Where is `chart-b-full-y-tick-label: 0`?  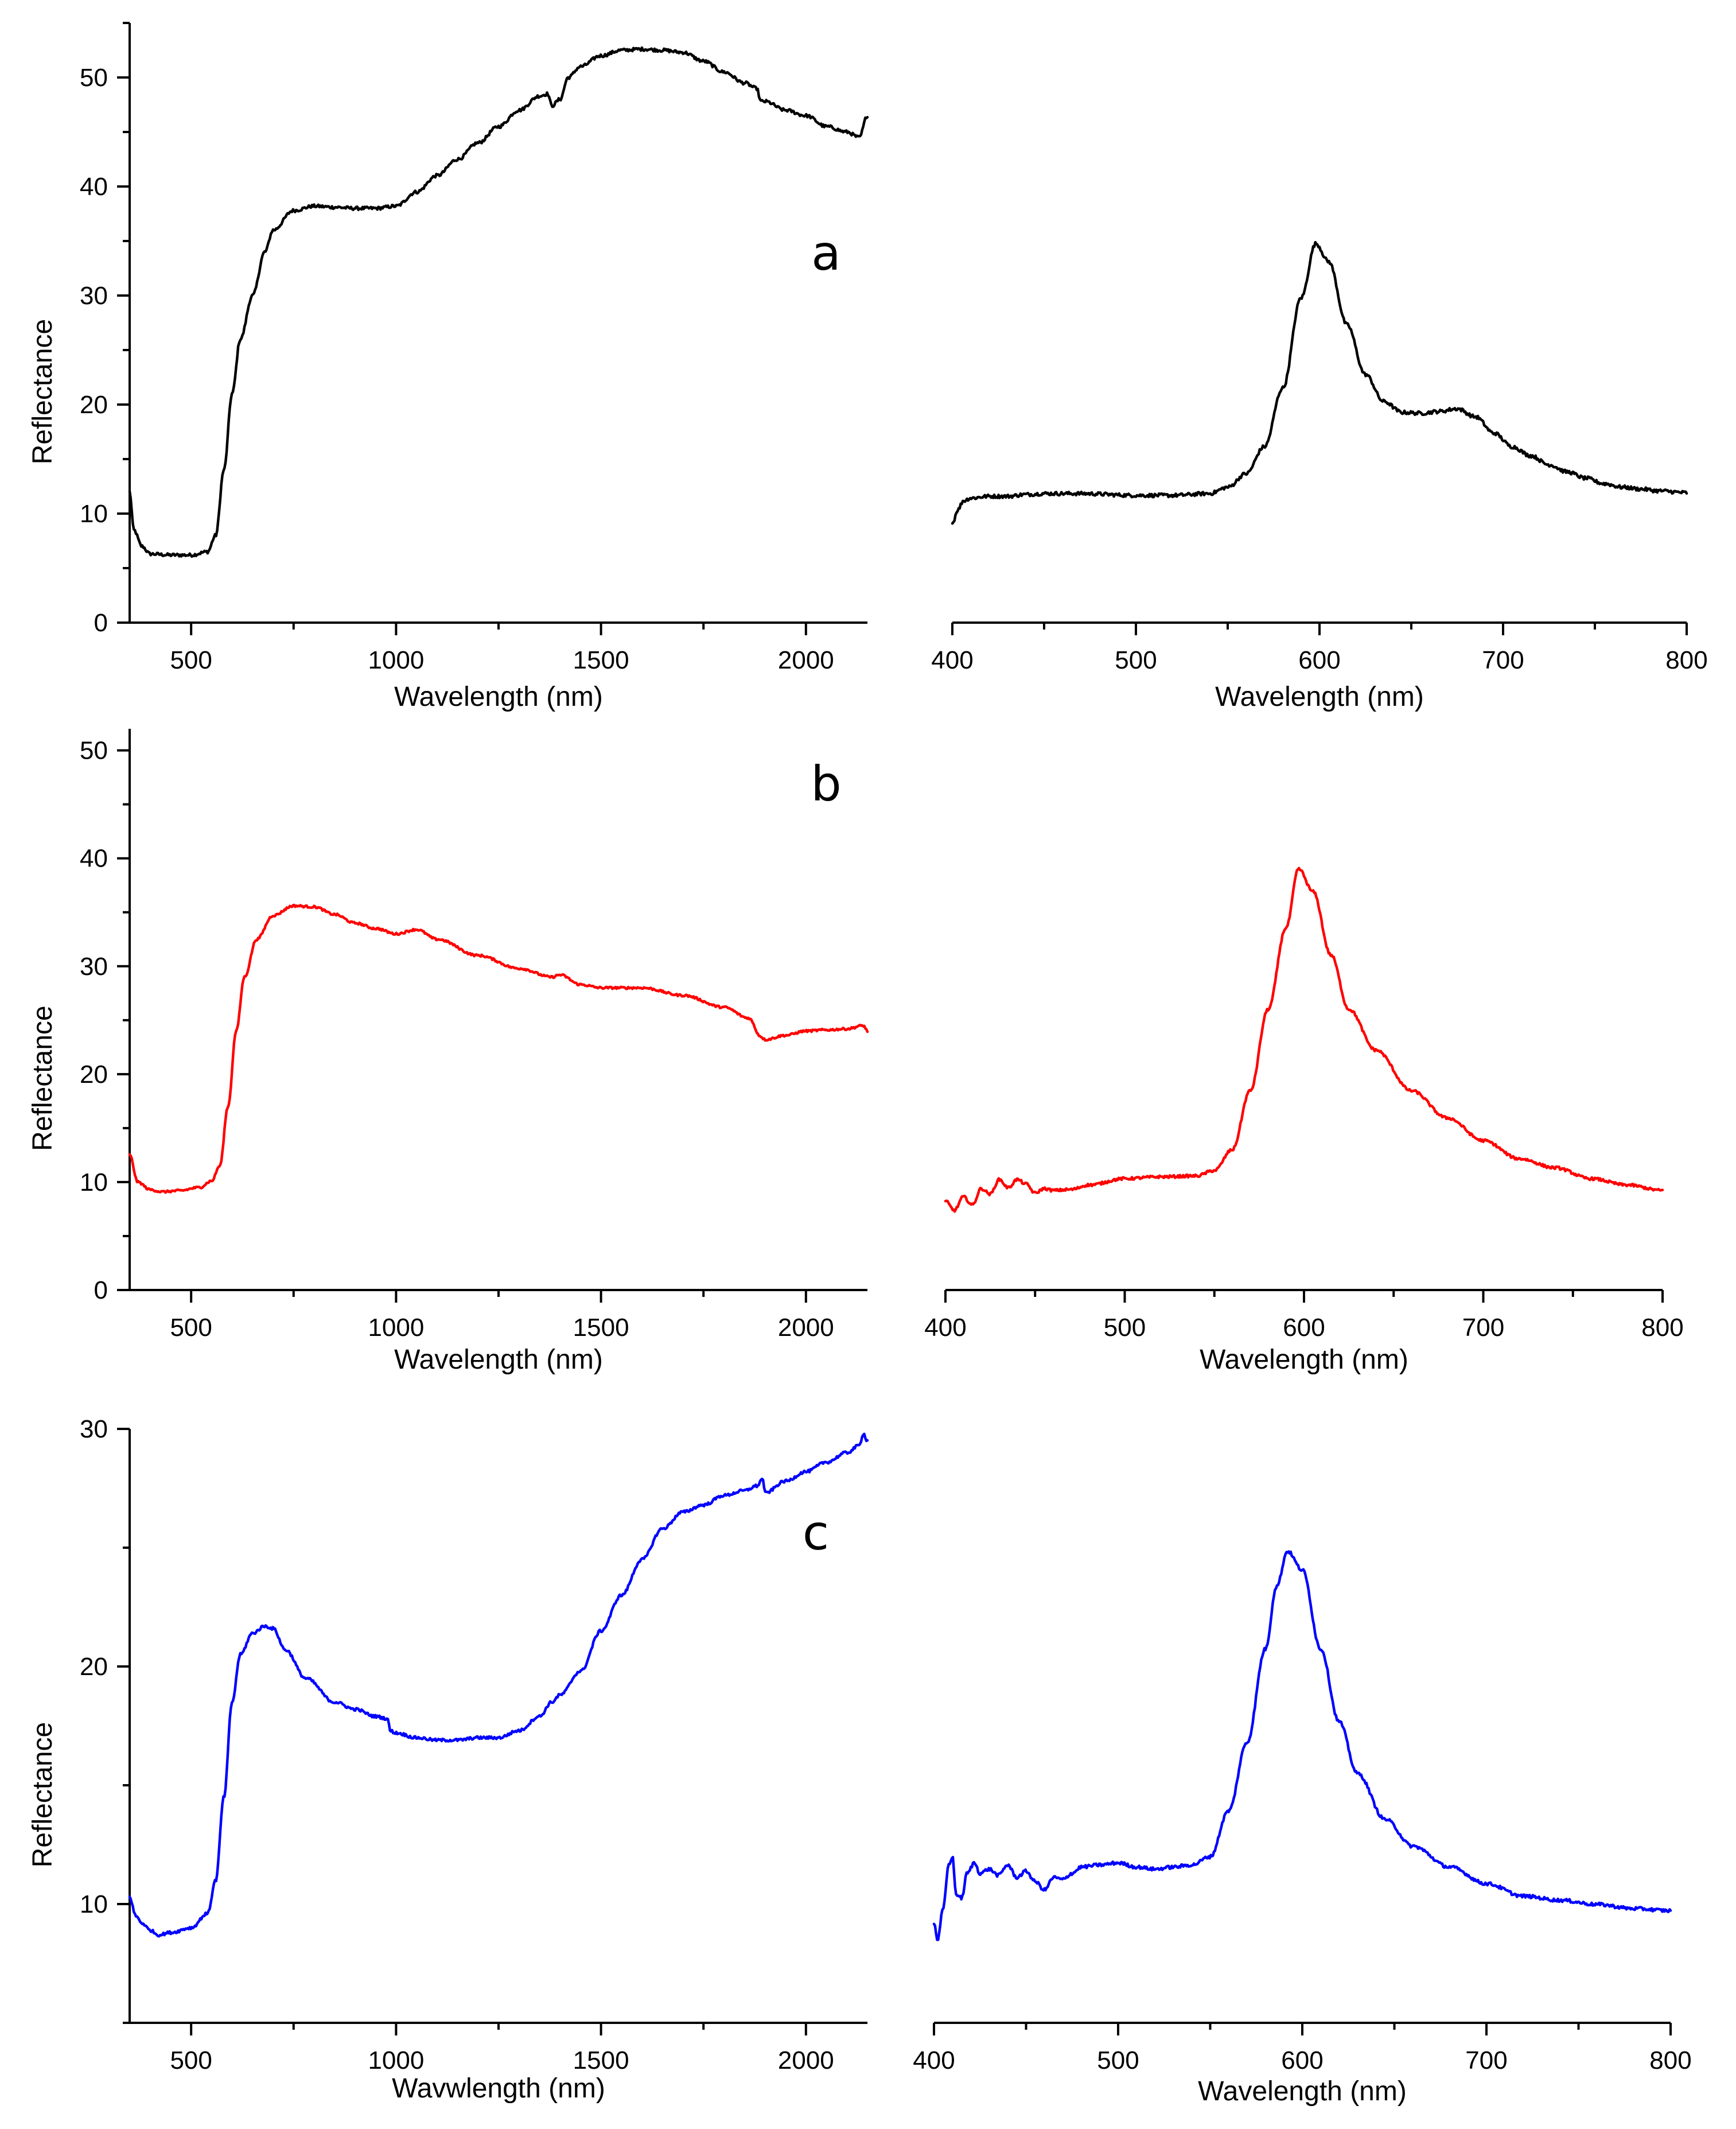 chart-b-full-y-tick-label: 0 is located at coordinates (101, 1290).